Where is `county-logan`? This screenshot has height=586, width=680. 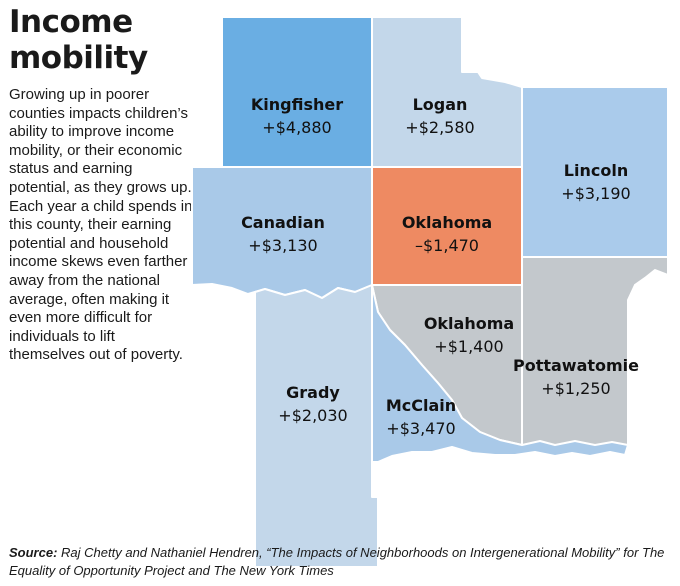 county-logan is located at coordinates (447, 92).